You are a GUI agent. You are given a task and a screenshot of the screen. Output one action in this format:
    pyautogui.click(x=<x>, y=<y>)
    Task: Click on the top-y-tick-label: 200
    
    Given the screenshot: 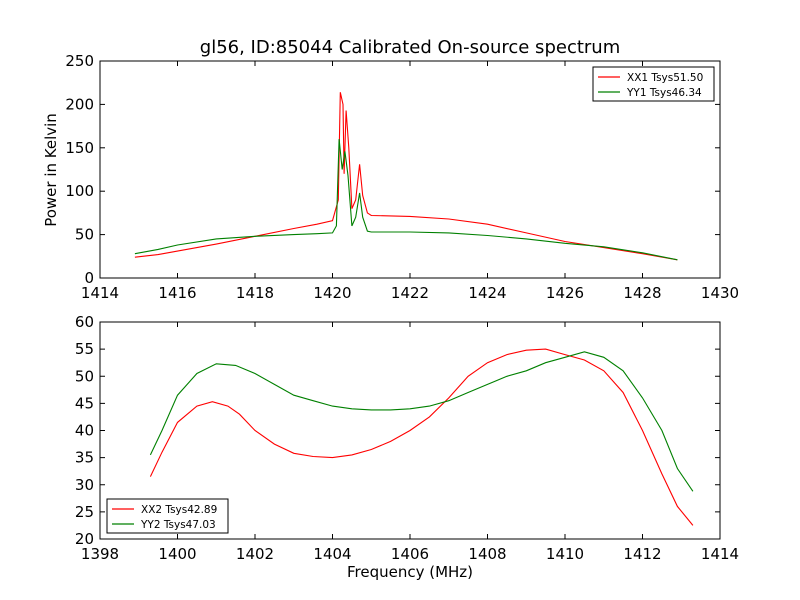 What is the action you would take?
    pyautogui.click(x=79, y=104)
    